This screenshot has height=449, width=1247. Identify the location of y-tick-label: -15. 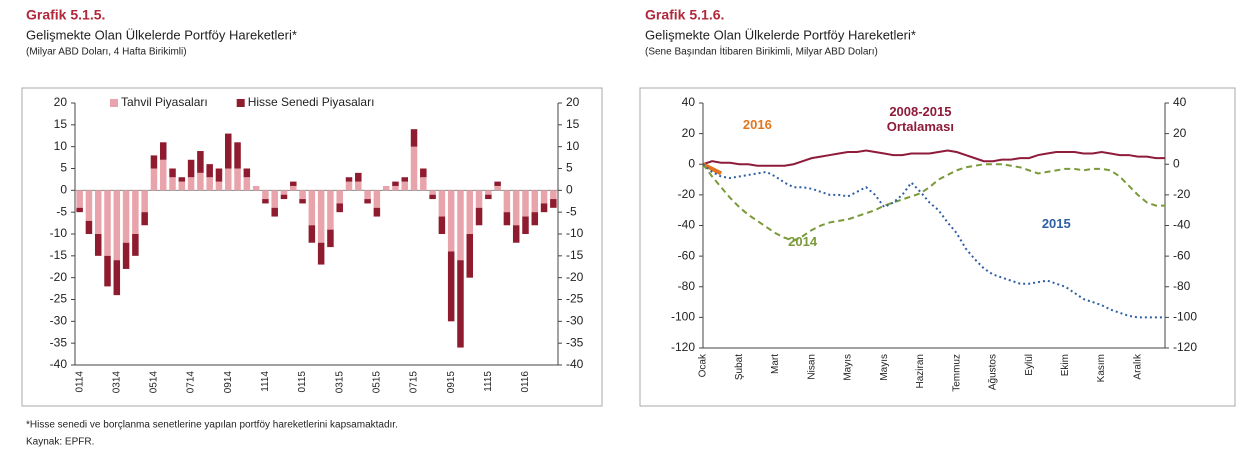
(59, 255).